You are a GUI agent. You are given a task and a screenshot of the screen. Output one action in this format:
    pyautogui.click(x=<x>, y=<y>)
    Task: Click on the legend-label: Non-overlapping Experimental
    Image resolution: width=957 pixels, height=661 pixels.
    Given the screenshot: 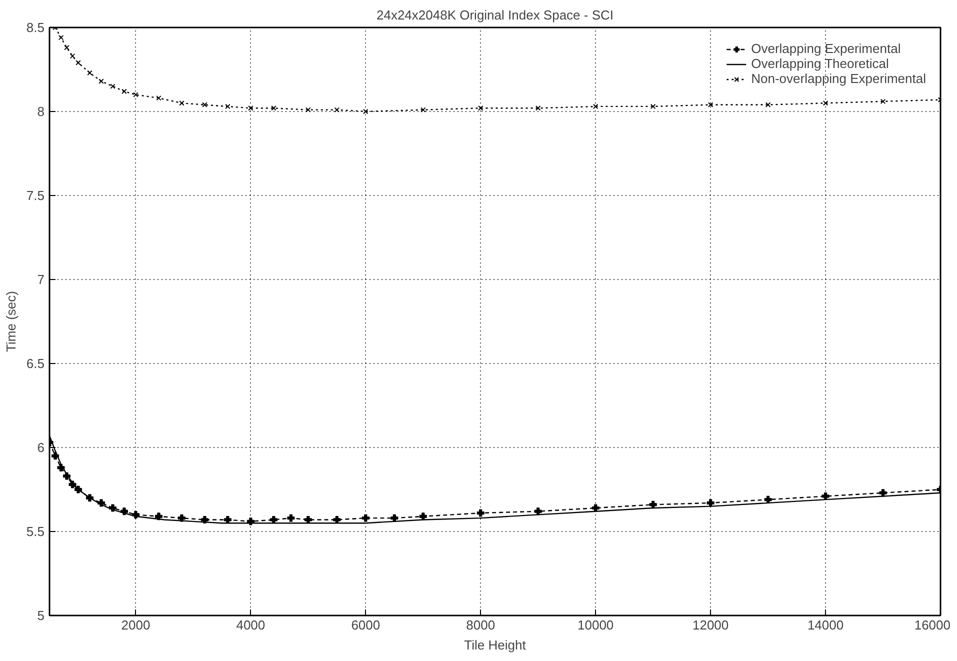 What is the action you would take?
    pyautogui.click(x=838, y=78)
    